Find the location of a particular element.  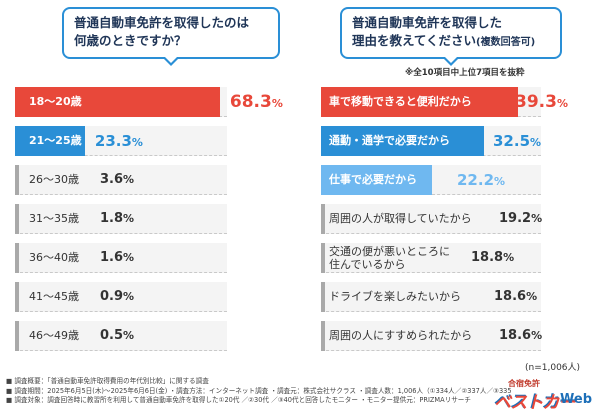

logo-top-text: 合宿免許 is located at coordinates (524, 383).